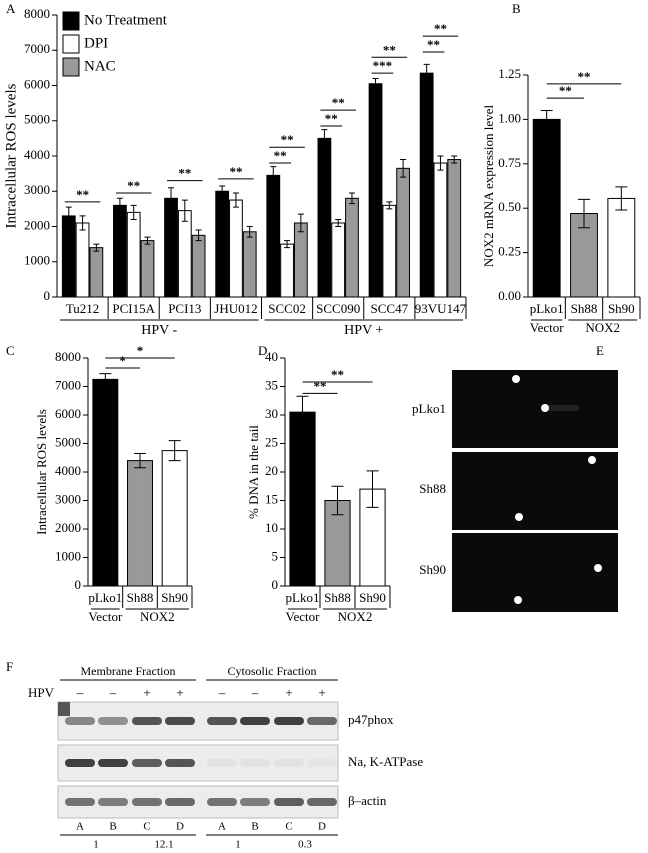  I want to click on group-label: HPV -, so click(159, 330).